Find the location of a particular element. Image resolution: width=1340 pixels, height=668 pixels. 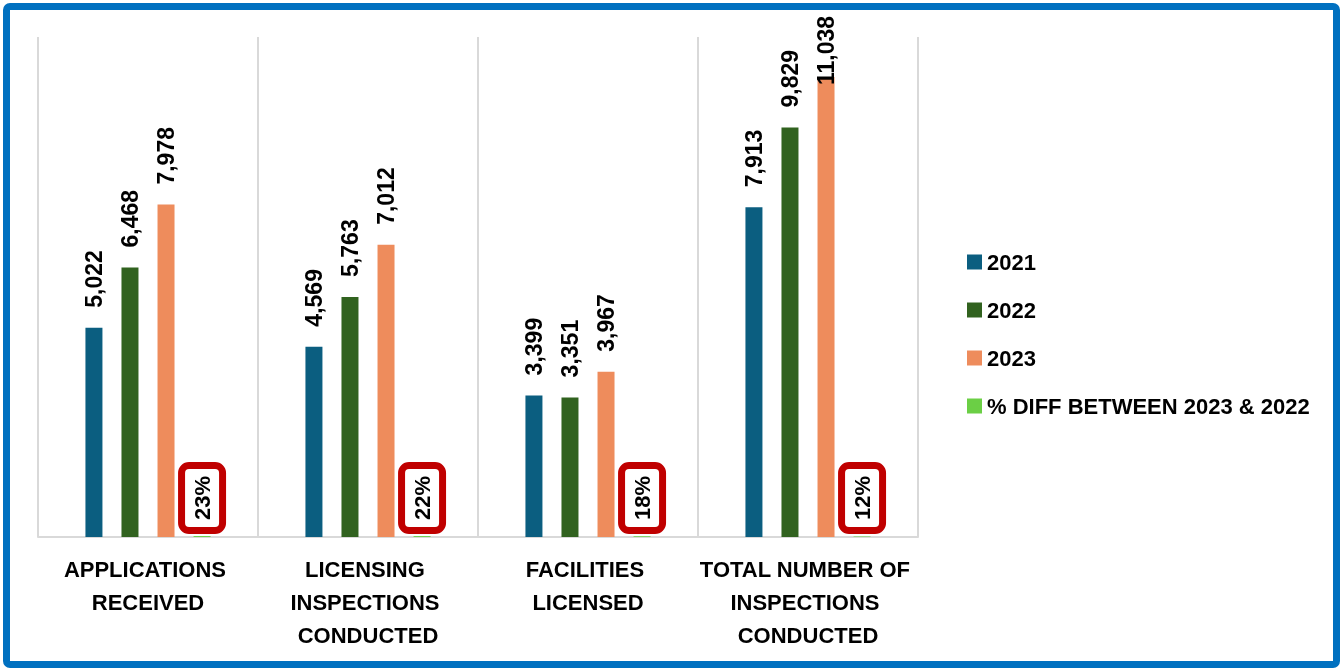

data-label: 23% is located at coordinates (202, 497).